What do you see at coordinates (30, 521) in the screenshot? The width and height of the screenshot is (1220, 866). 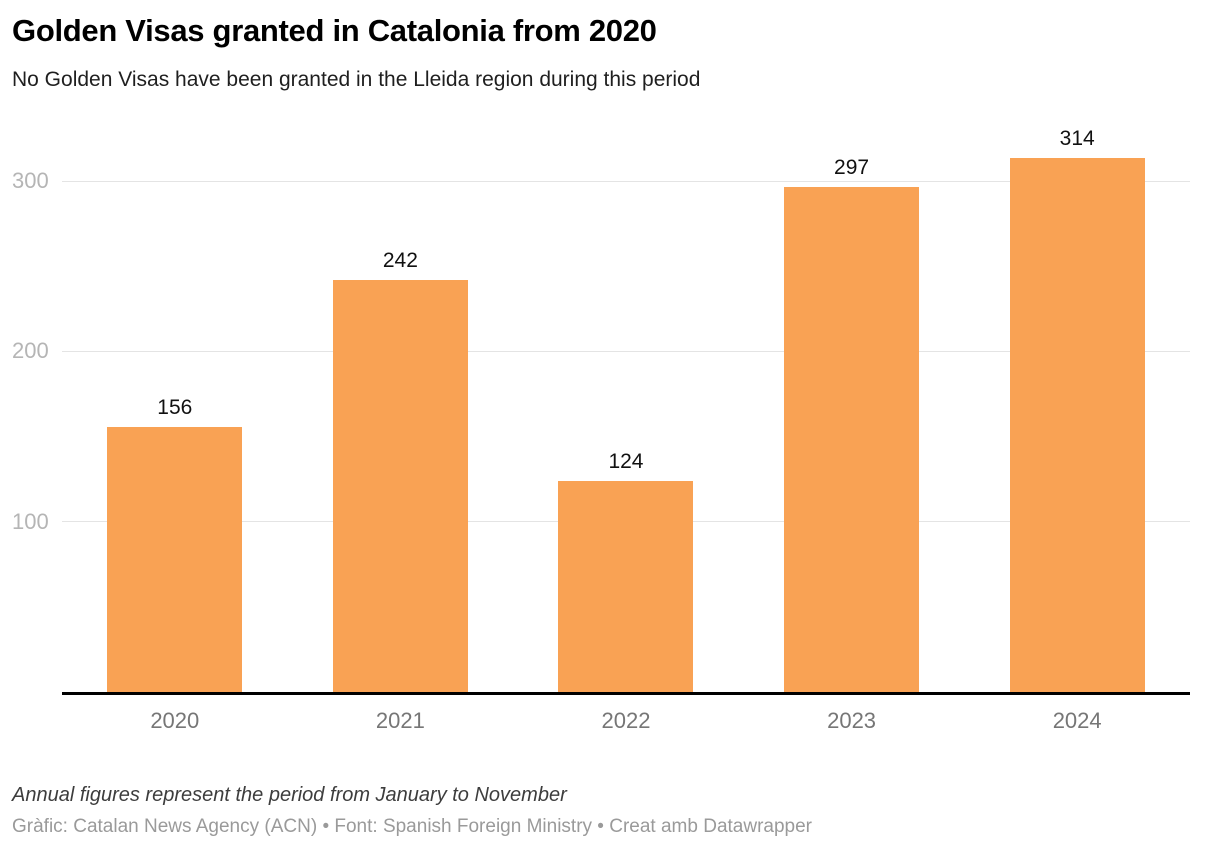 I see `y-axis-tick-label: 100` at bounding box center [30, 521].